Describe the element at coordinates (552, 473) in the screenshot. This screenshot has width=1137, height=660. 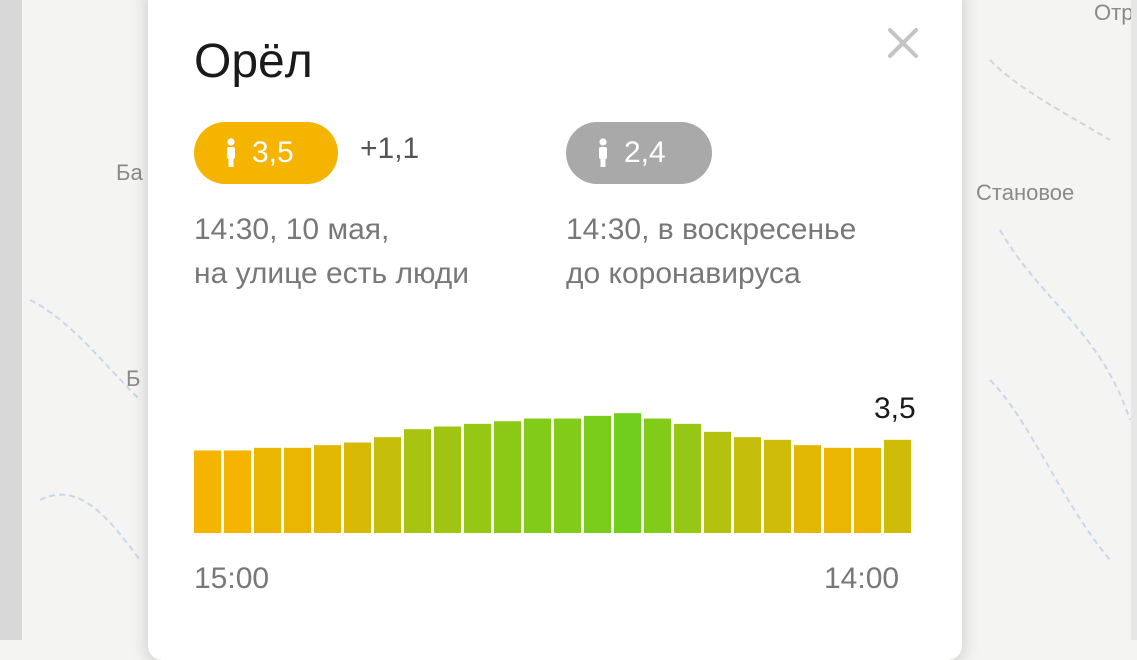
I see `hourly-activity-chart` at that location.